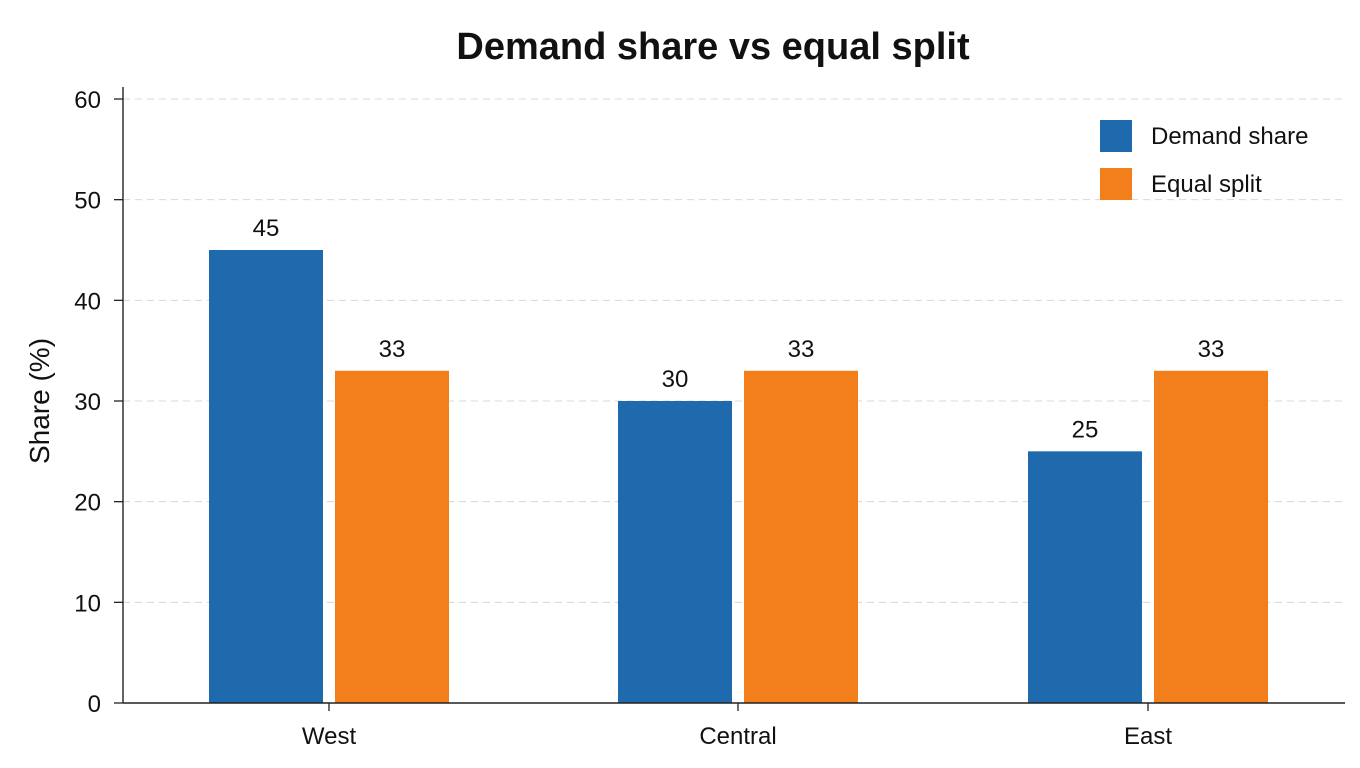 This screenshot has width=1360, height=768. What do you see at coordinates (87, 603) in the screenshot?
I see `y-tick-label: 10` at bounding box center [87, 603].